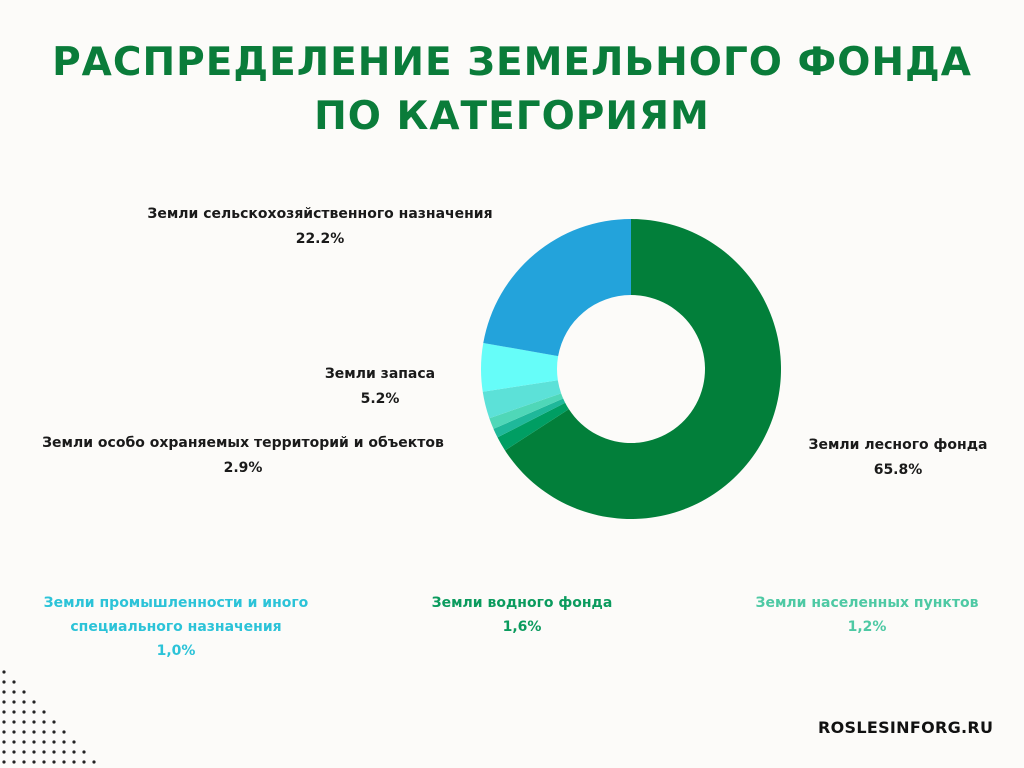 The width and height of the screenshot is (1024, 768). Describe the element at coordinates (243, 468) in the screenshot. I see `label-protected-value: 2.9%` at that location.